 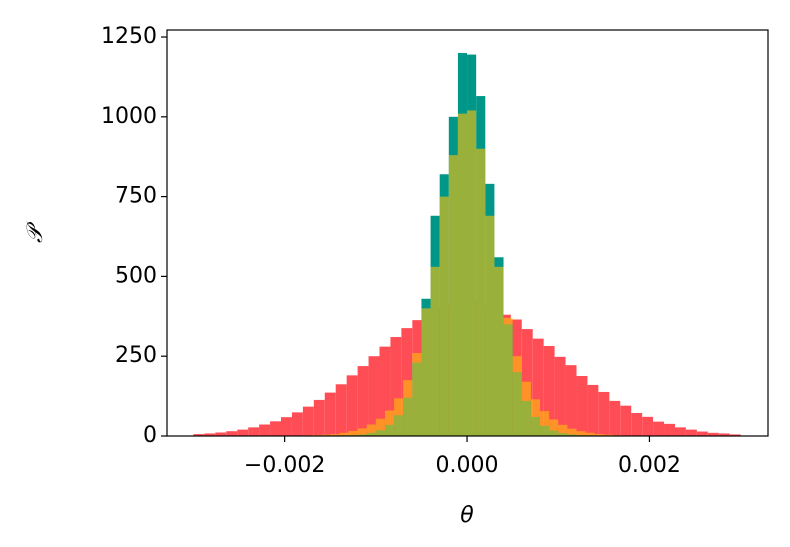 I want to click on y-tick-label: 250, so click(x=136, y=355).